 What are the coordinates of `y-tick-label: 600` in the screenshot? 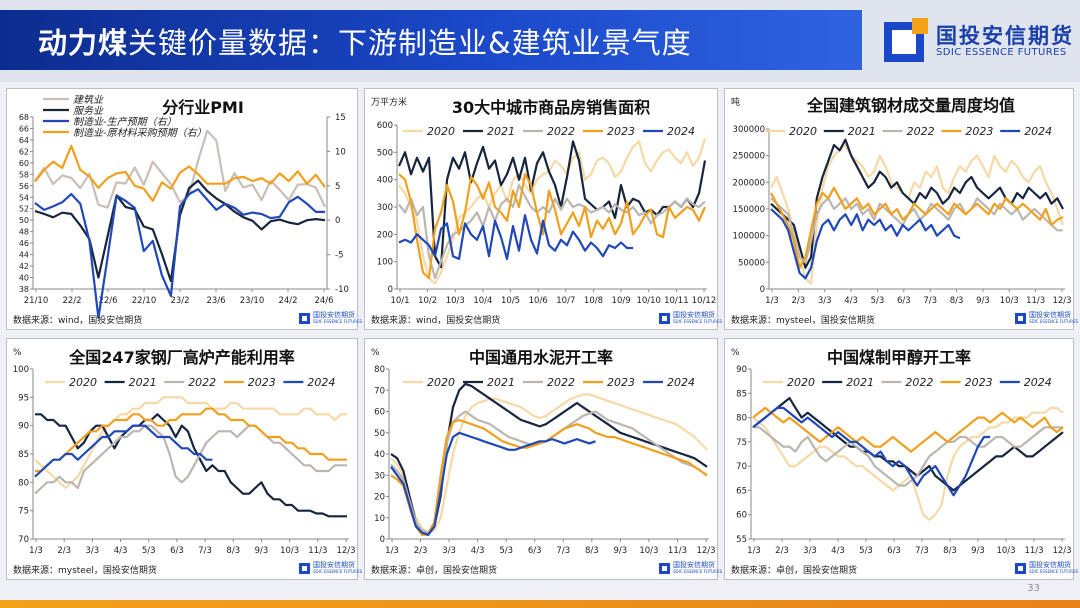 It's located at (385, 126).